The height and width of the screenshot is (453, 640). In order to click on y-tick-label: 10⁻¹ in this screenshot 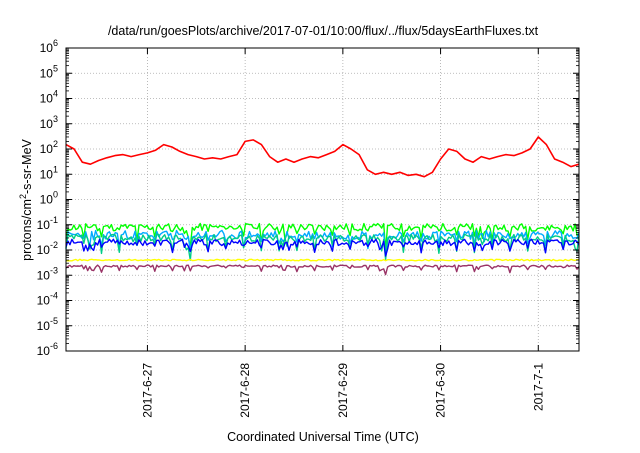, I will do `click(47, 223)`.